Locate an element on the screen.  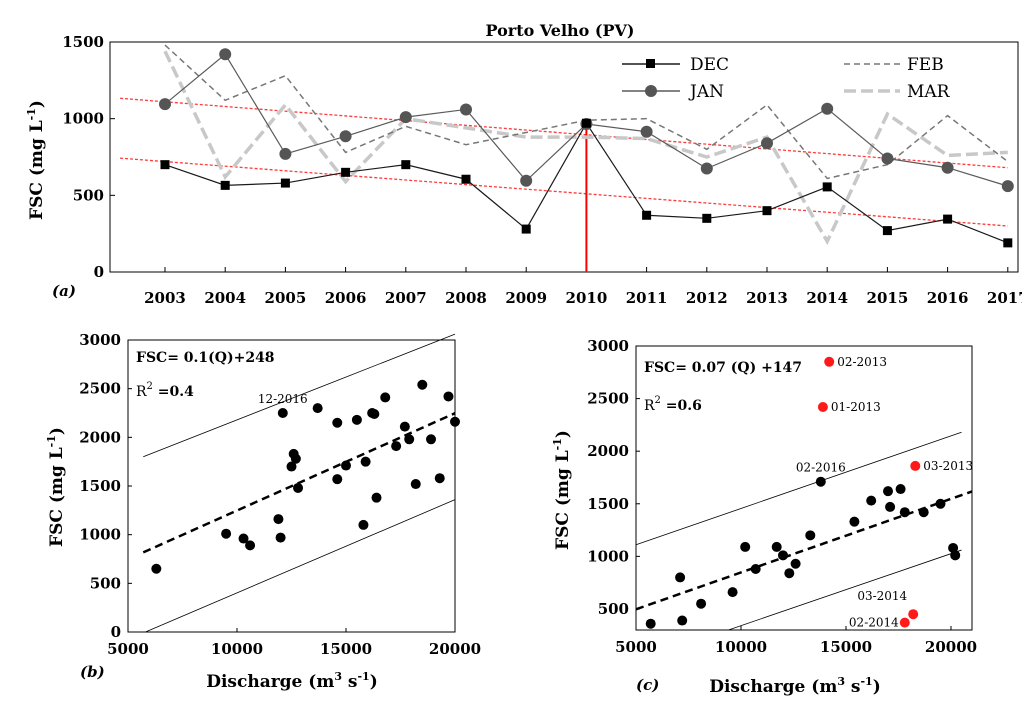
x-tick-label: 15000 is located at coordinates (846, 647).